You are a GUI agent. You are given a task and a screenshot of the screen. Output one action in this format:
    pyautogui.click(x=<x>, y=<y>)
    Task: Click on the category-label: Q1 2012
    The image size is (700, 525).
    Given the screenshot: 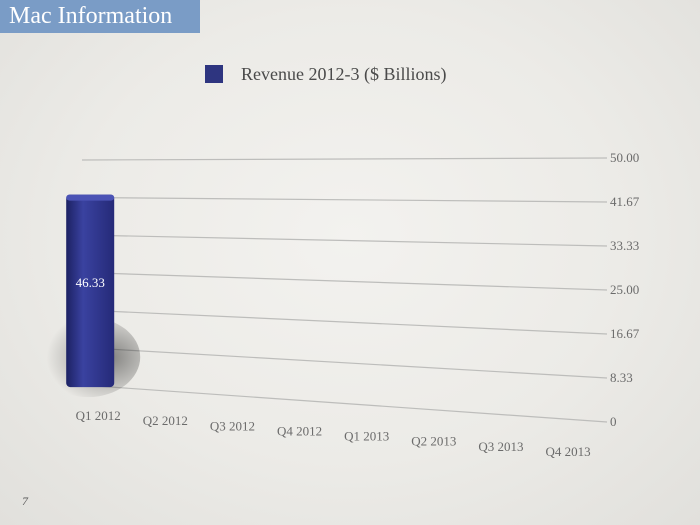 What is the action you would take?
    pyautogui.click(x=98, y=415)
    